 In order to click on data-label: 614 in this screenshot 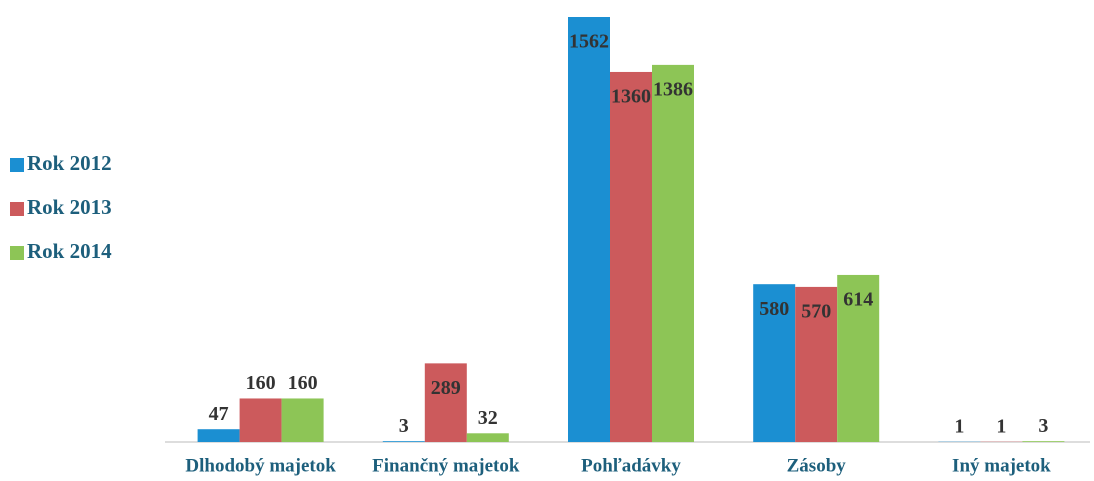, I will do `click(858, 300)`.